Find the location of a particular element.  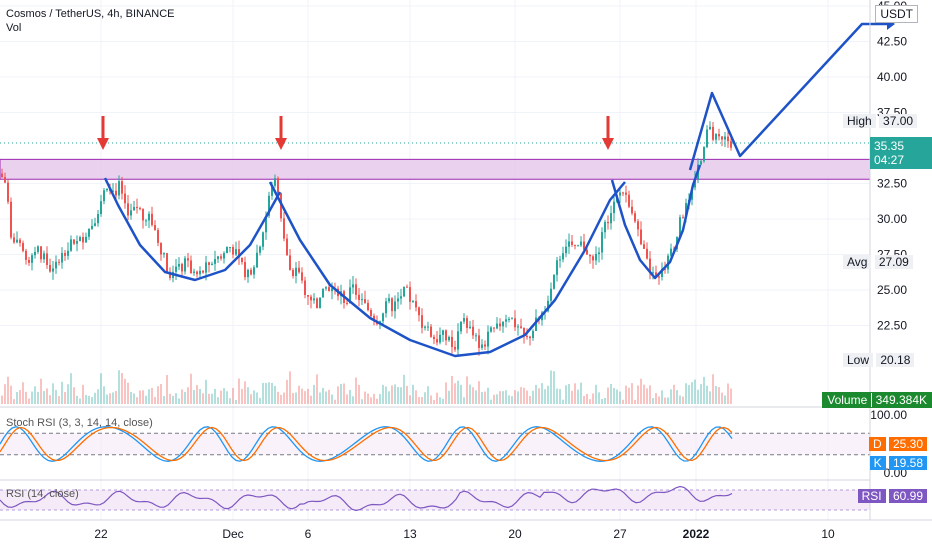

y-tick-label: 22.50 is located at coordinates (892, 326).